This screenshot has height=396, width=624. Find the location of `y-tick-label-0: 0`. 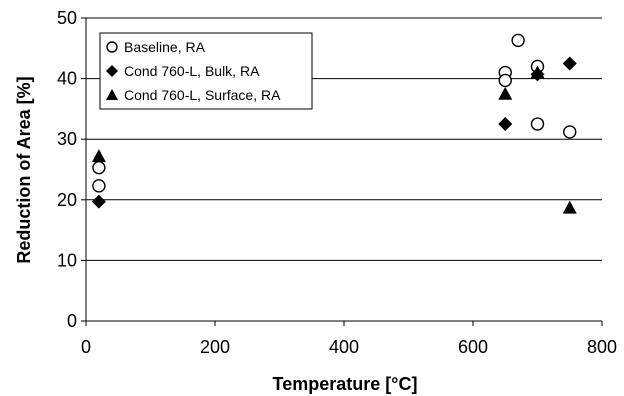

y-tick-label-0: 0 is located at coordinates (72, 321).